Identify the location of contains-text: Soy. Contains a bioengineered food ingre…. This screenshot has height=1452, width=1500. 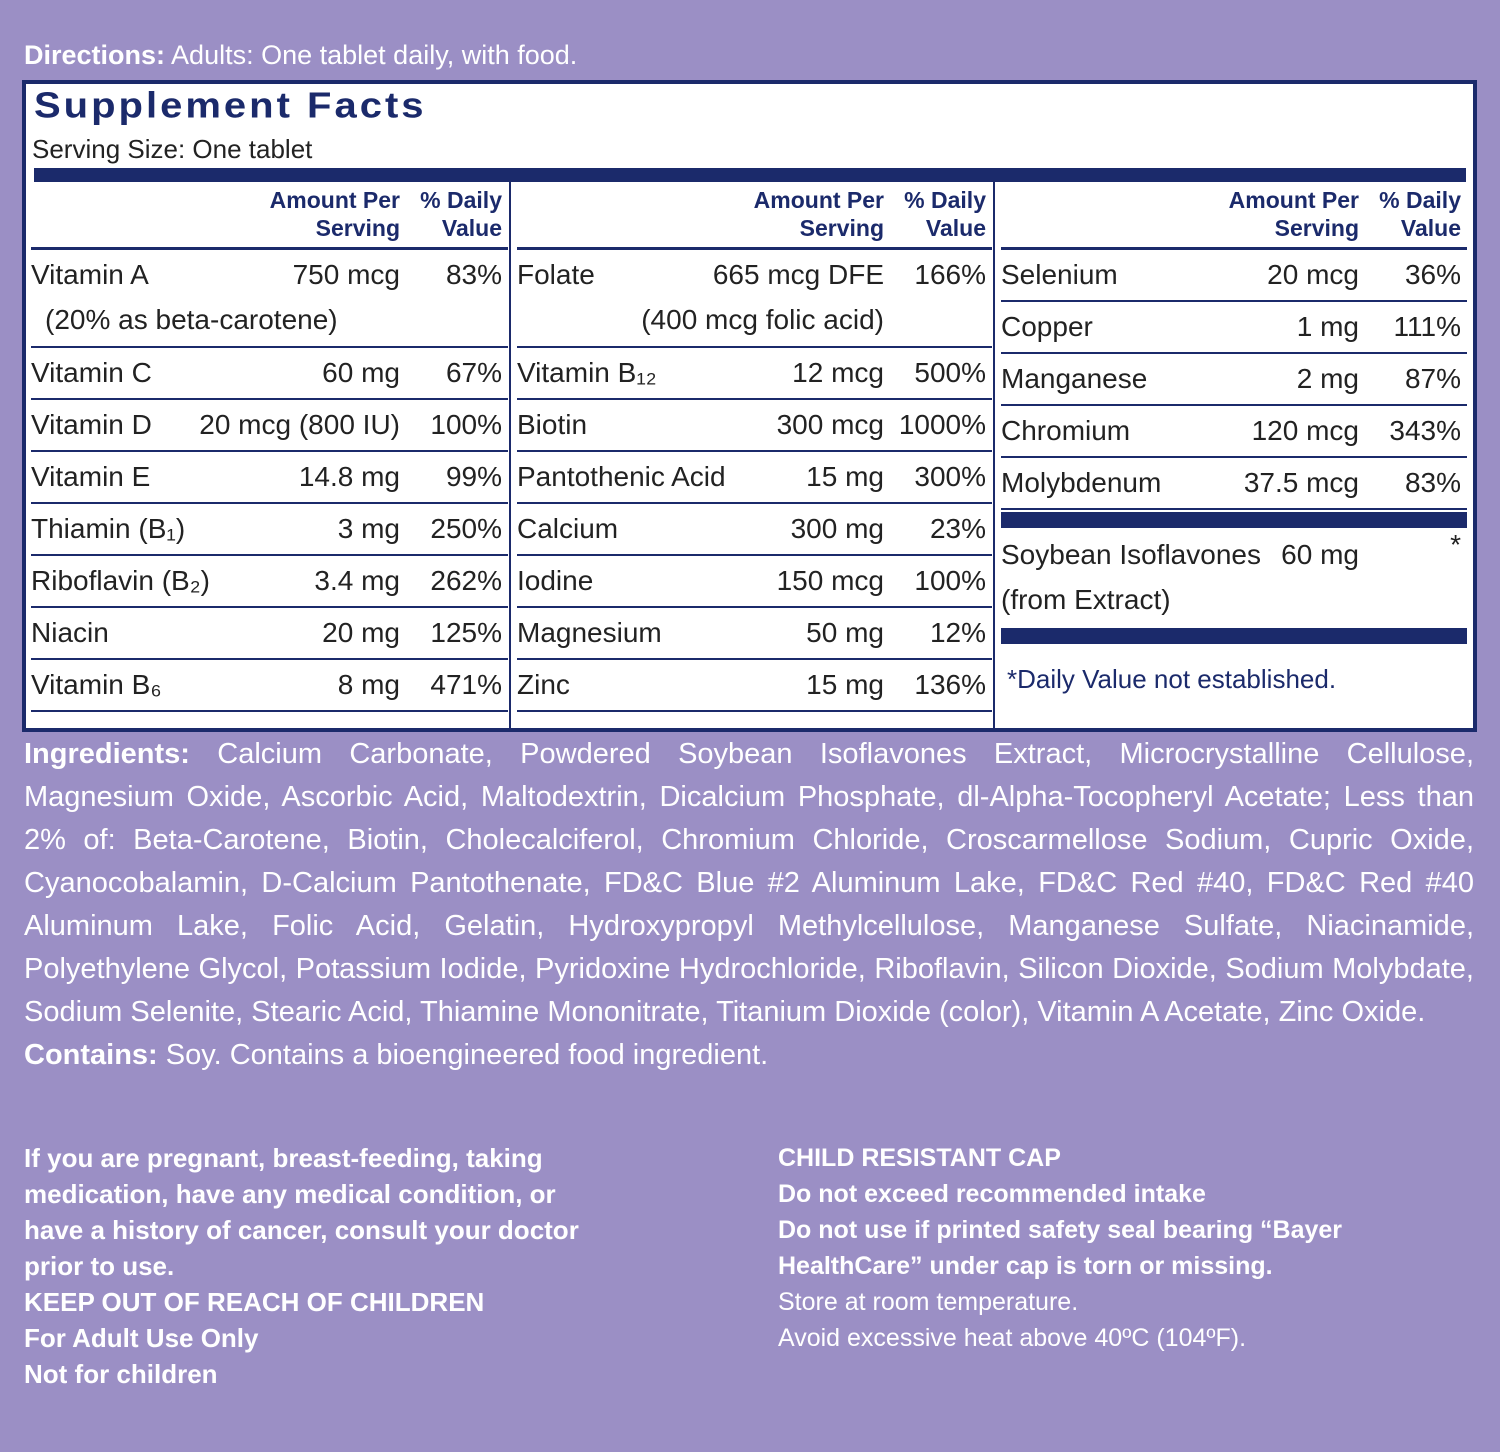
(467, 1055).